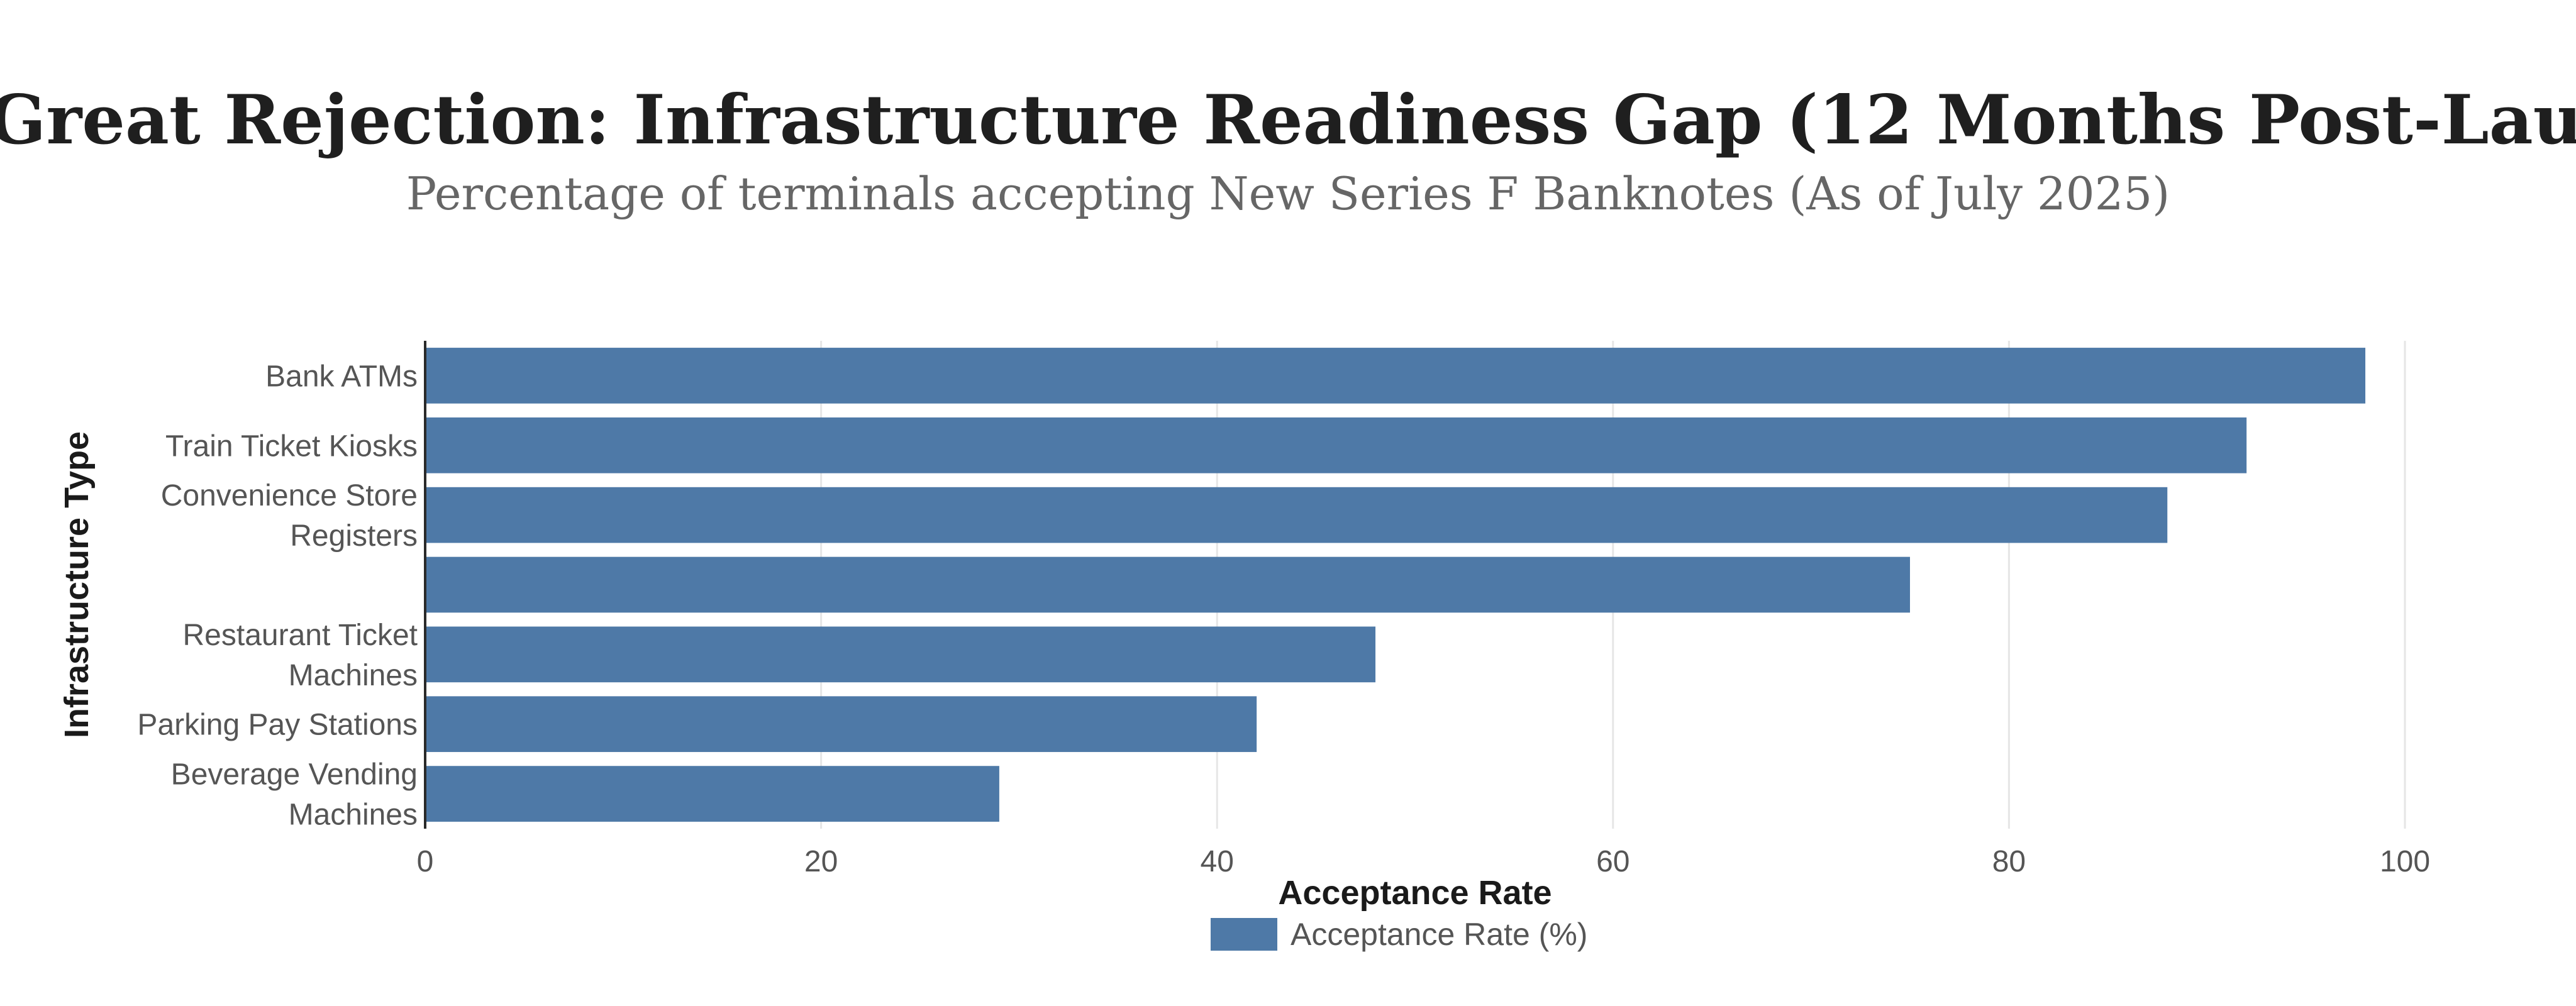  I want to click on legend-label: Acceptance Rate (%), so click(1439, 935).